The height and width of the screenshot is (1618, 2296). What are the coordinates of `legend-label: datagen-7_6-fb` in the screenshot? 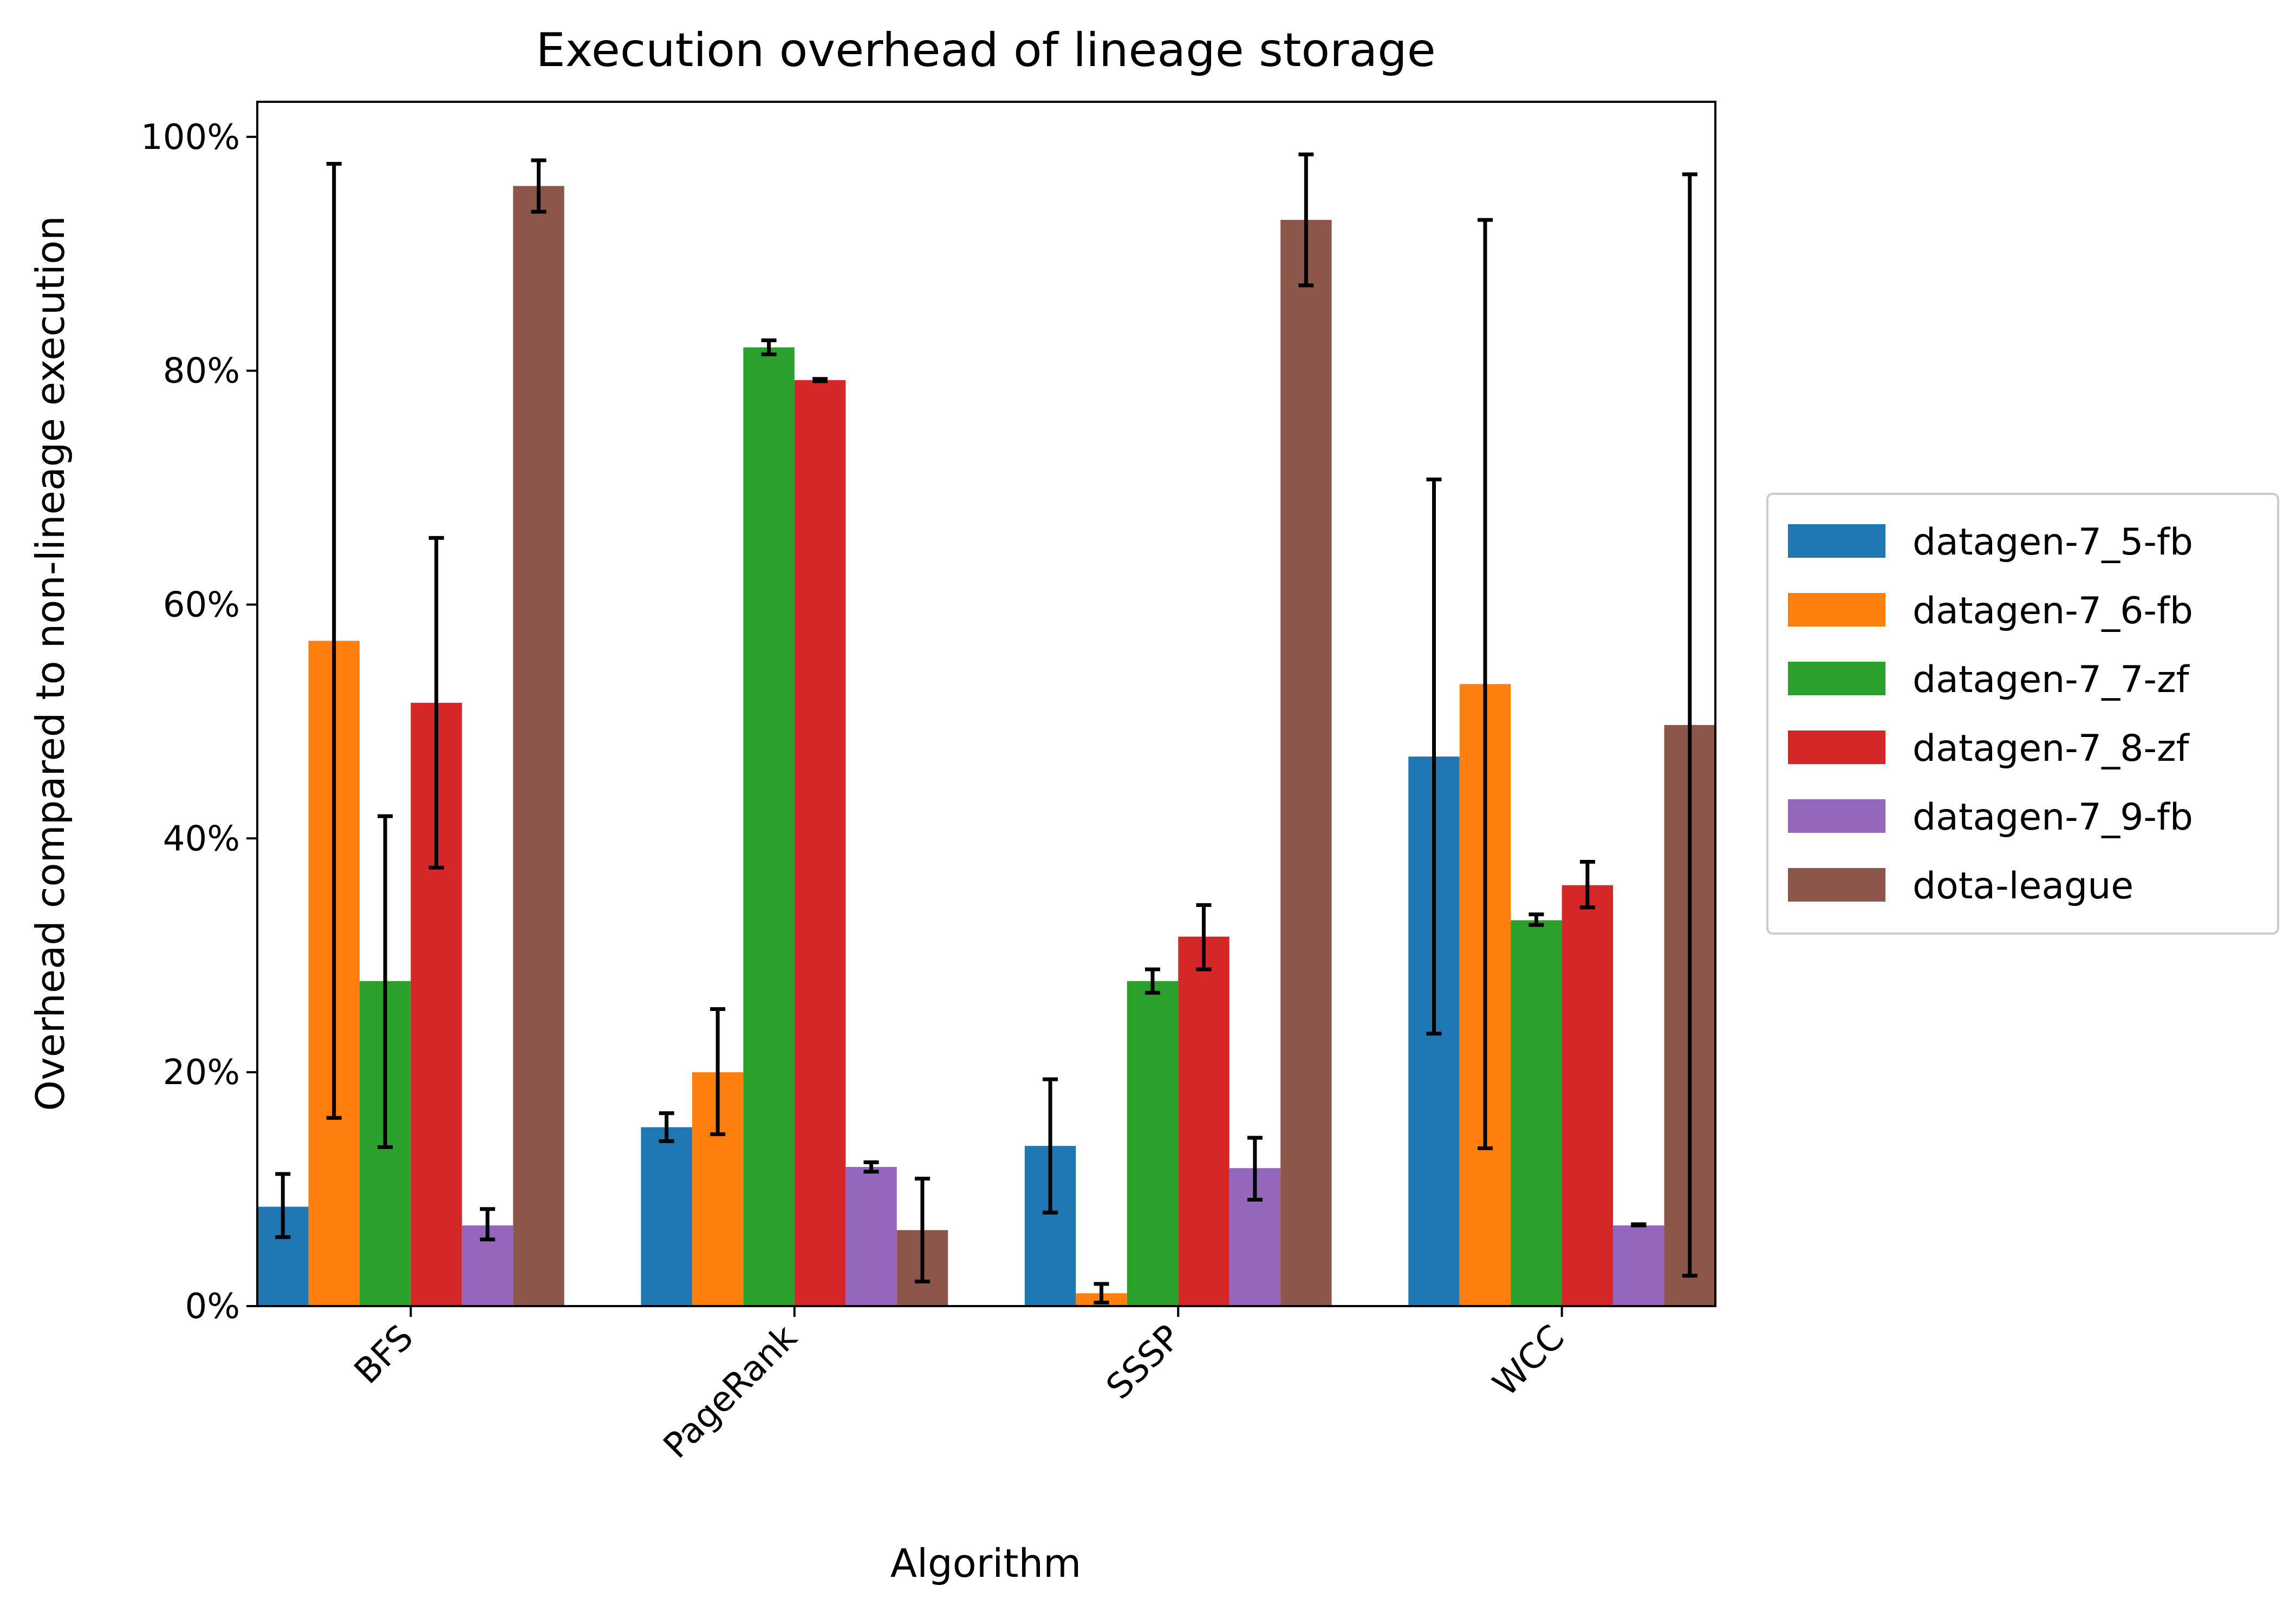 It's located at (2053, 611).